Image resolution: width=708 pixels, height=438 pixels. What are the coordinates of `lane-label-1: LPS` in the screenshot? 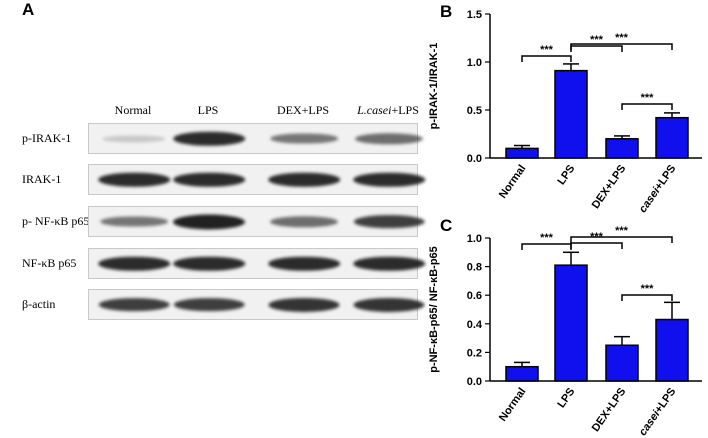 It's located at (208, 110).